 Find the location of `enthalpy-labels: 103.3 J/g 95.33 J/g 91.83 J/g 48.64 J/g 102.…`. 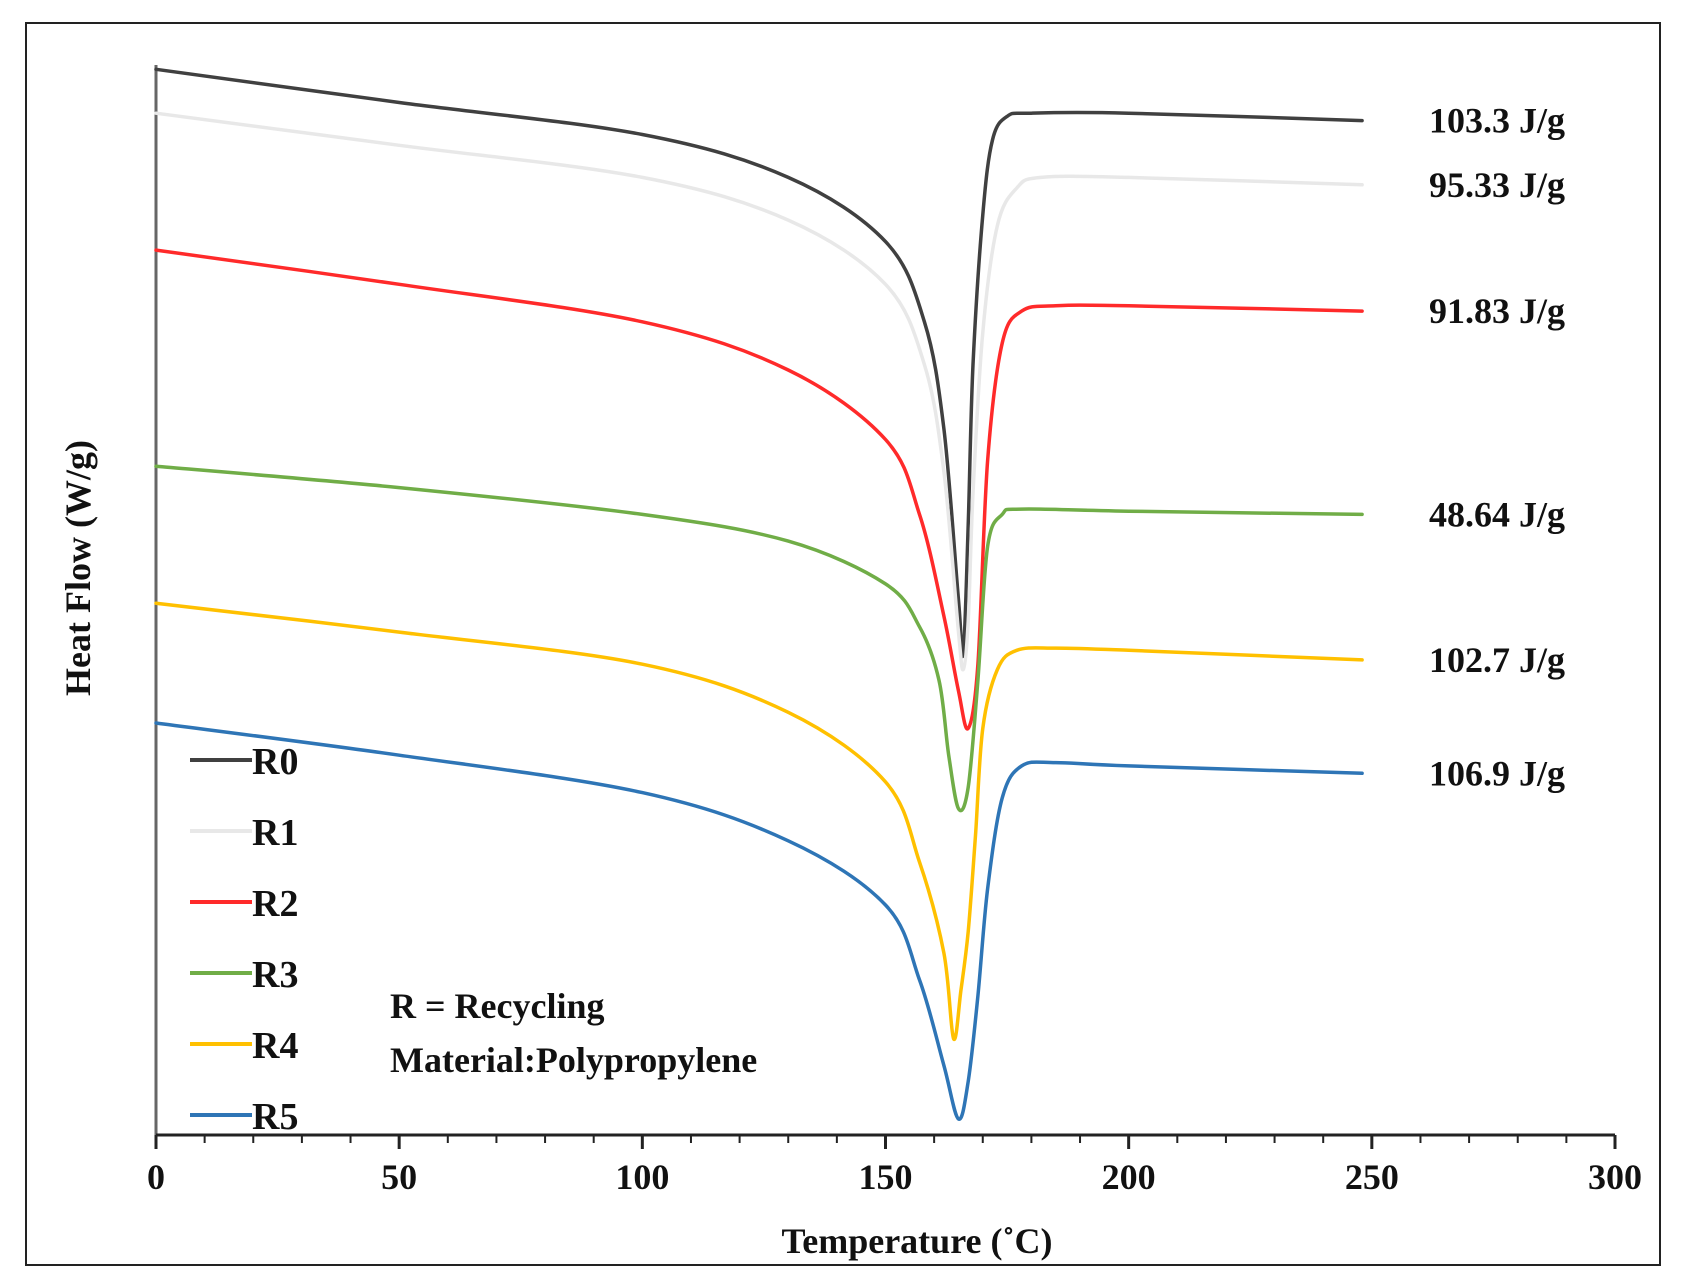

enthalpy-labels: 103.3 J/g 95.33 J/g 91.83 J/g 48.64 J/g 102.… is located at coordinates (1497, 447).